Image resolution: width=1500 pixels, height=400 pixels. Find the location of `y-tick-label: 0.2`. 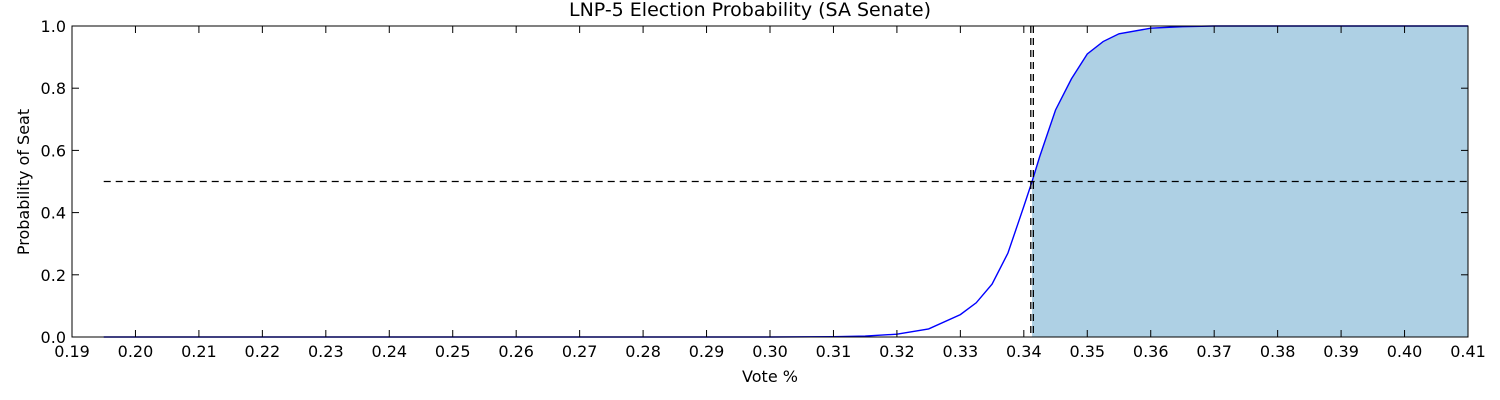

y-tick-label: 0.2 is located at coordinates (53, 275).